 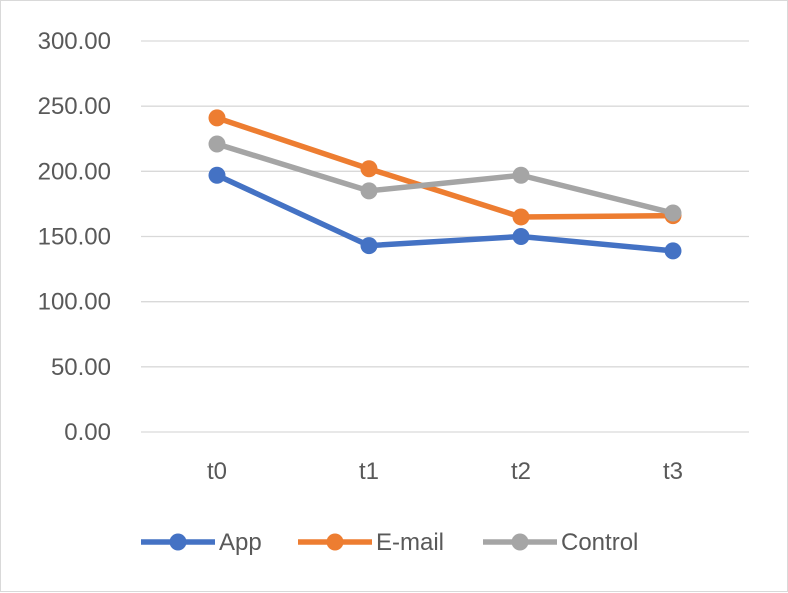 What do you see at coordinates (74, 171) in the screenshot?
I see `y-tick-label: 200.00` at bounding box center [74, 171].